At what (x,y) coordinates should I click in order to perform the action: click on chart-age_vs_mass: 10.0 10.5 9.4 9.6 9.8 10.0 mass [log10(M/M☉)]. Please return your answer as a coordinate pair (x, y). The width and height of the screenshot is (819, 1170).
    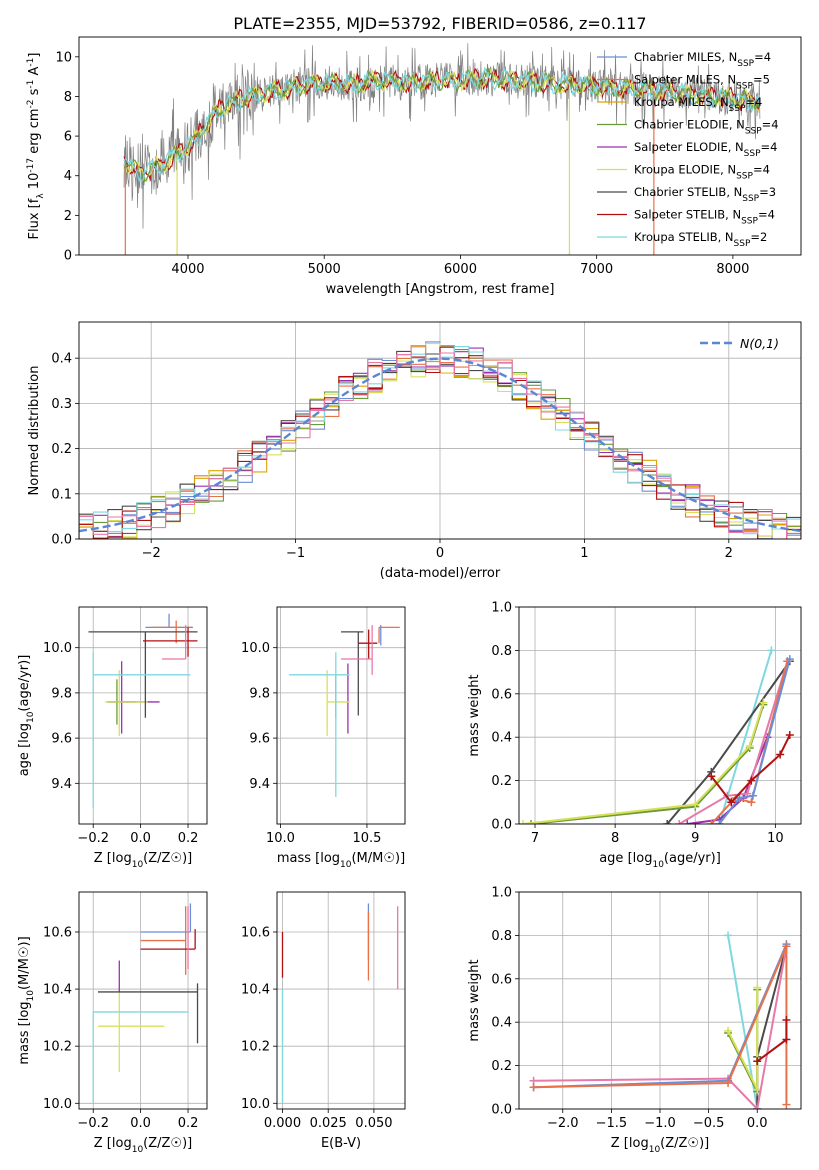
    Looking at the image, I should click on (323, 738).